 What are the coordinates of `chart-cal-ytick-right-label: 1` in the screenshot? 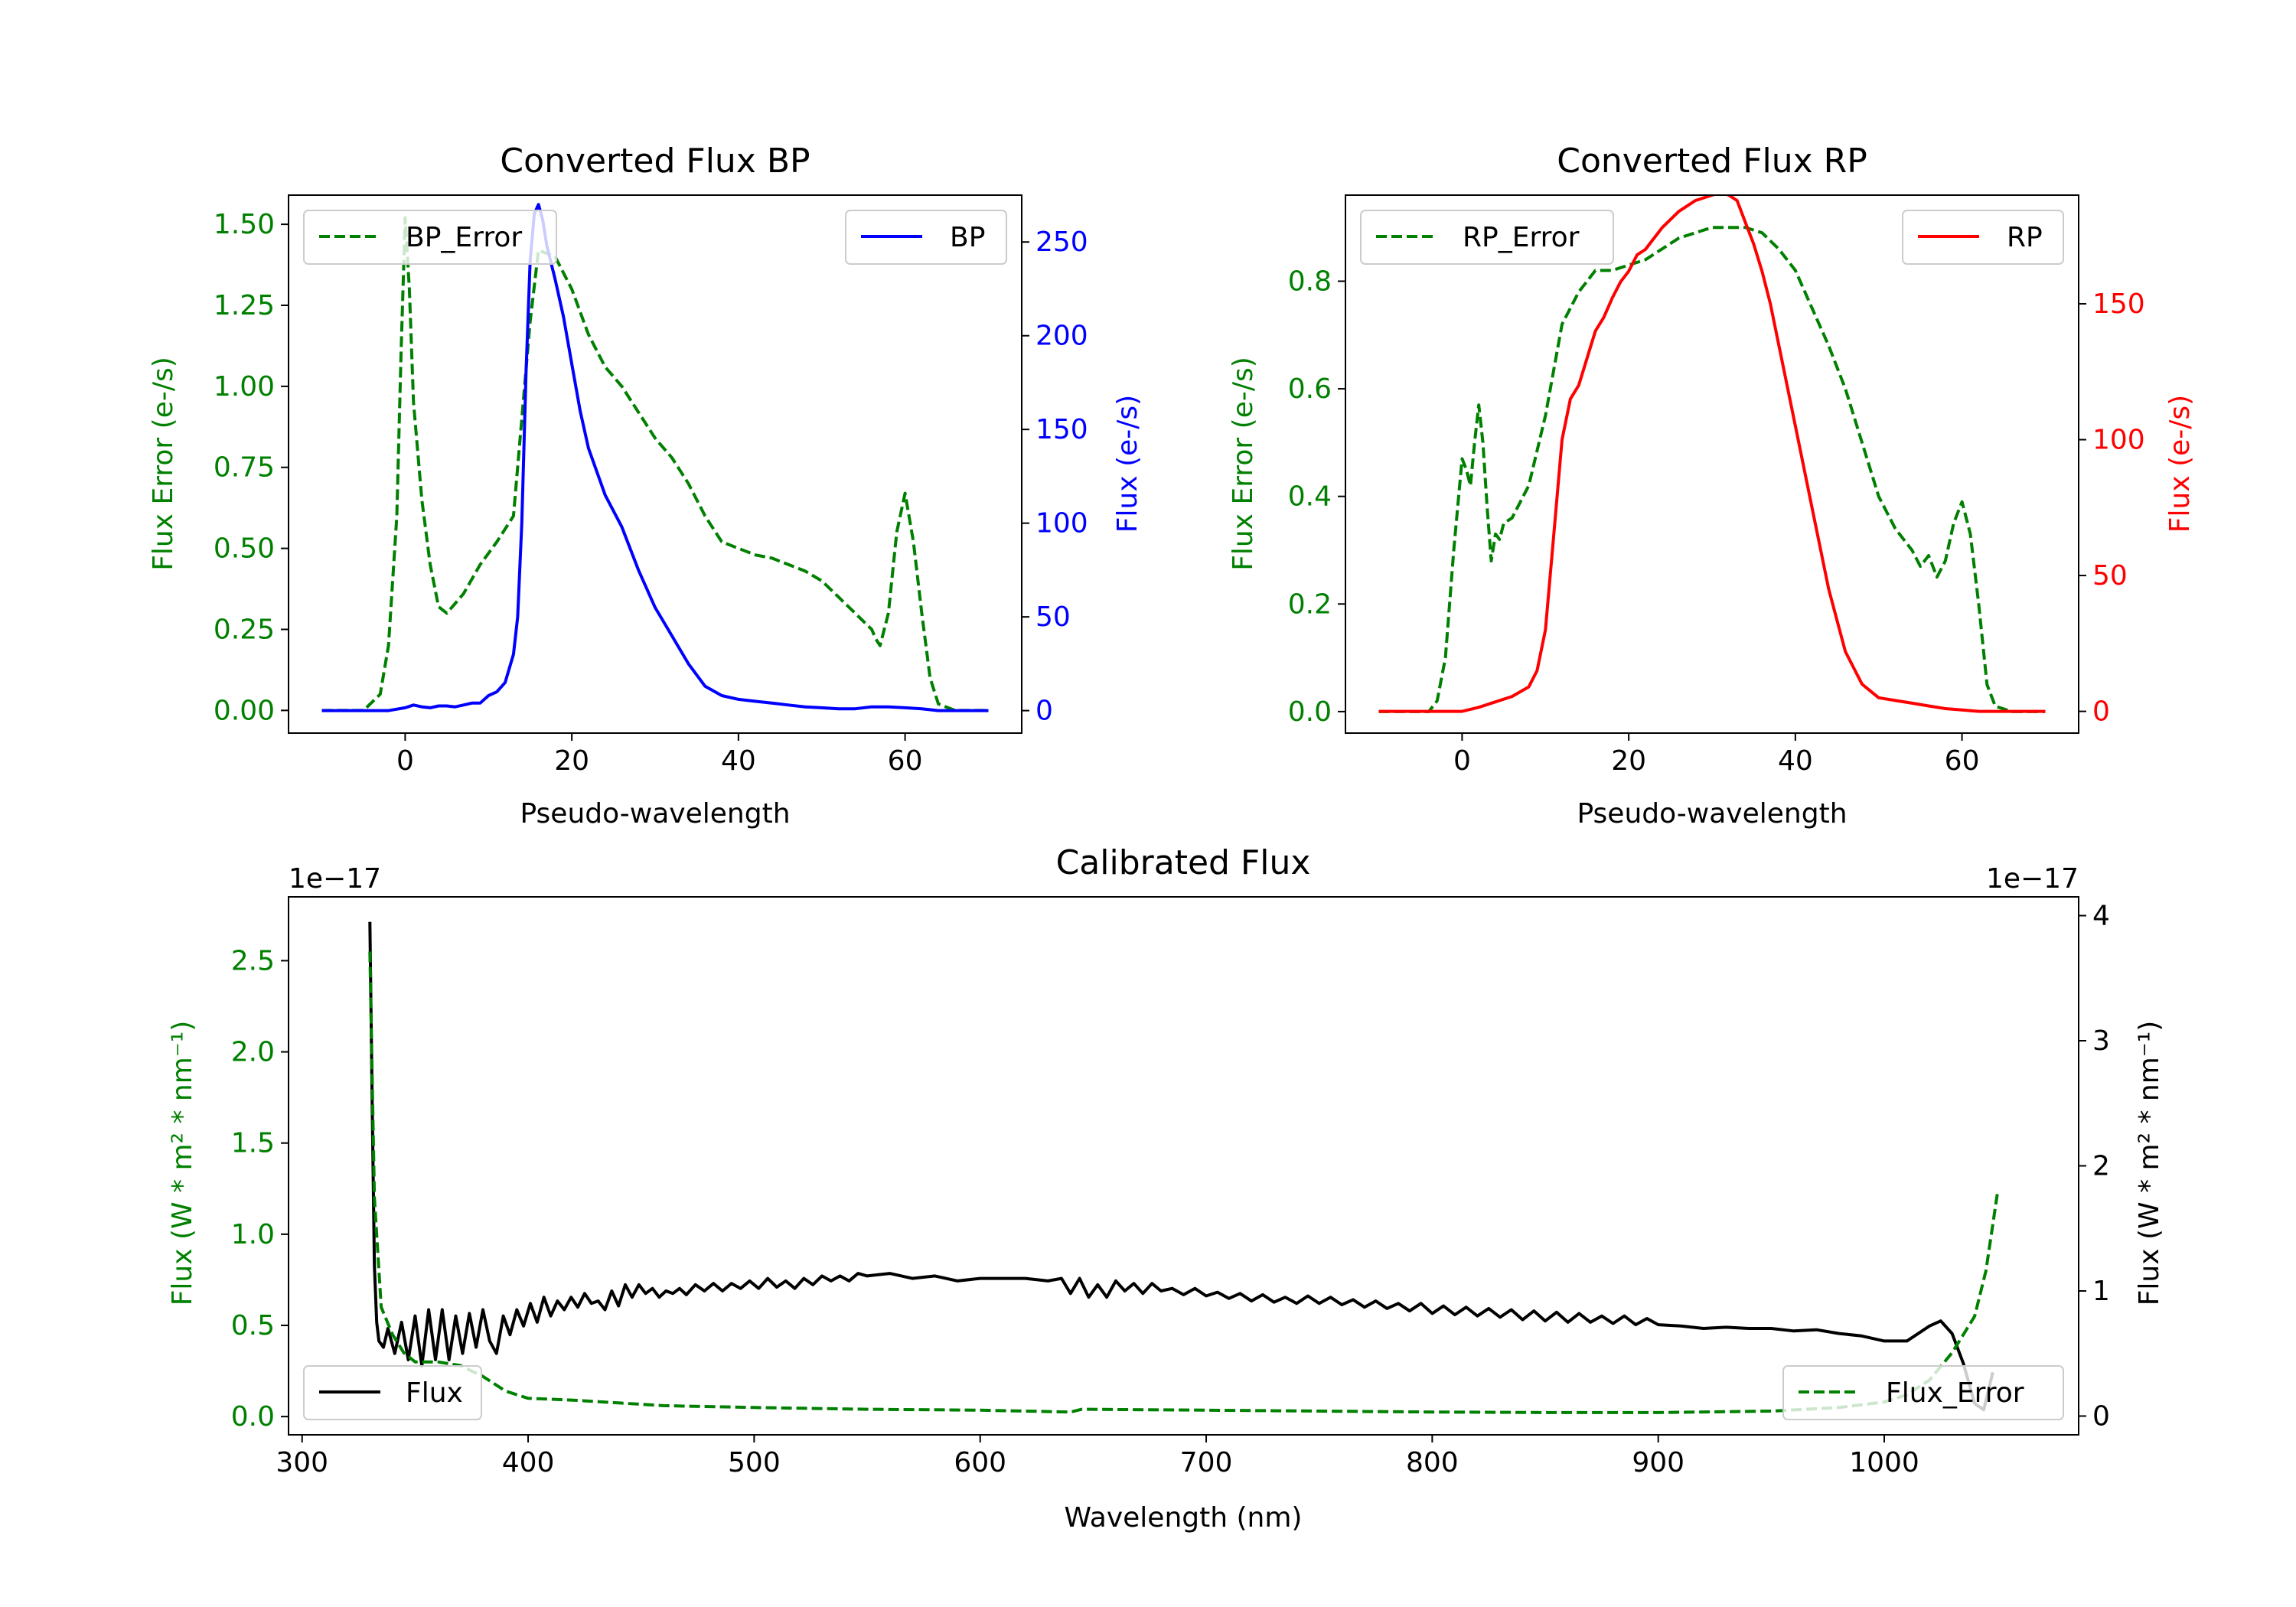 It's located at (2101, 1291).